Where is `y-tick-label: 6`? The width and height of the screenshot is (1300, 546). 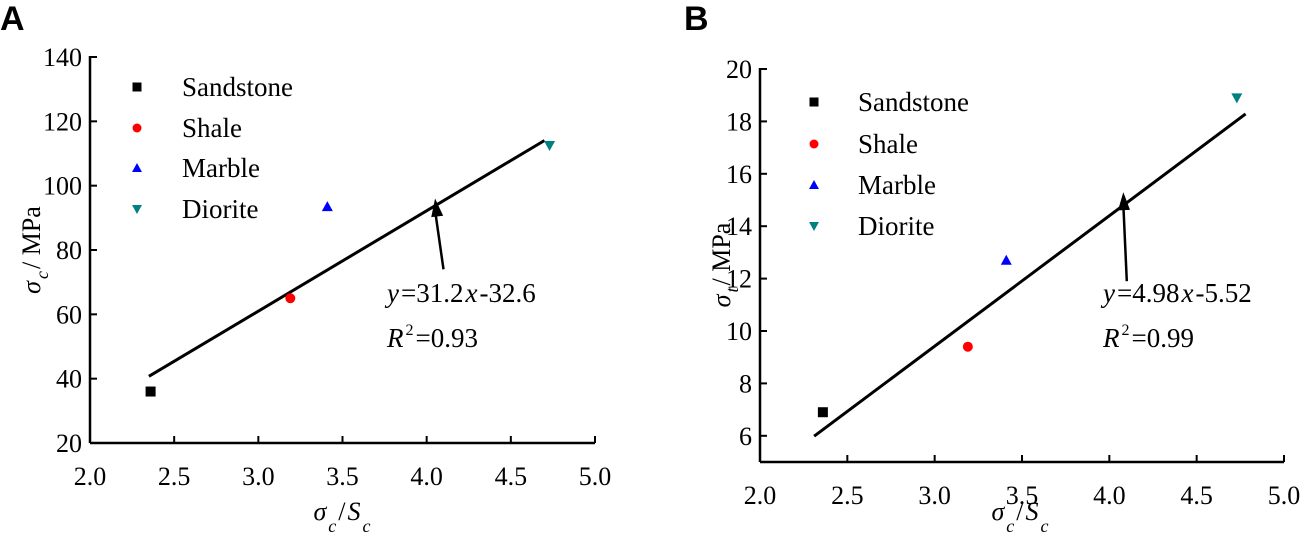
y-tick-label: 6 is located at coordinates (745, 436).